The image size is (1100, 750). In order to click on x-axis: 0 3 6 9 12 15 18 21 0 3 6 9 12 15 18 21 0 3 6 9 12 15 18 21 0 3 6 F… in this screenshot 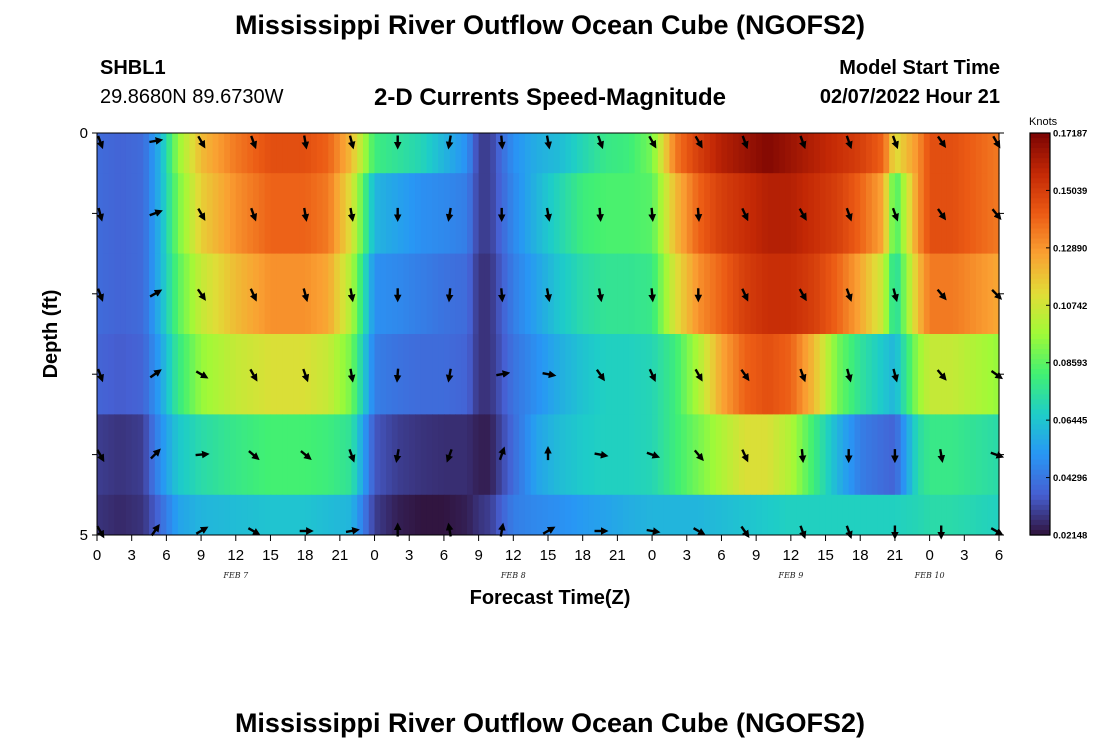, I will do `click(548, 557)`.